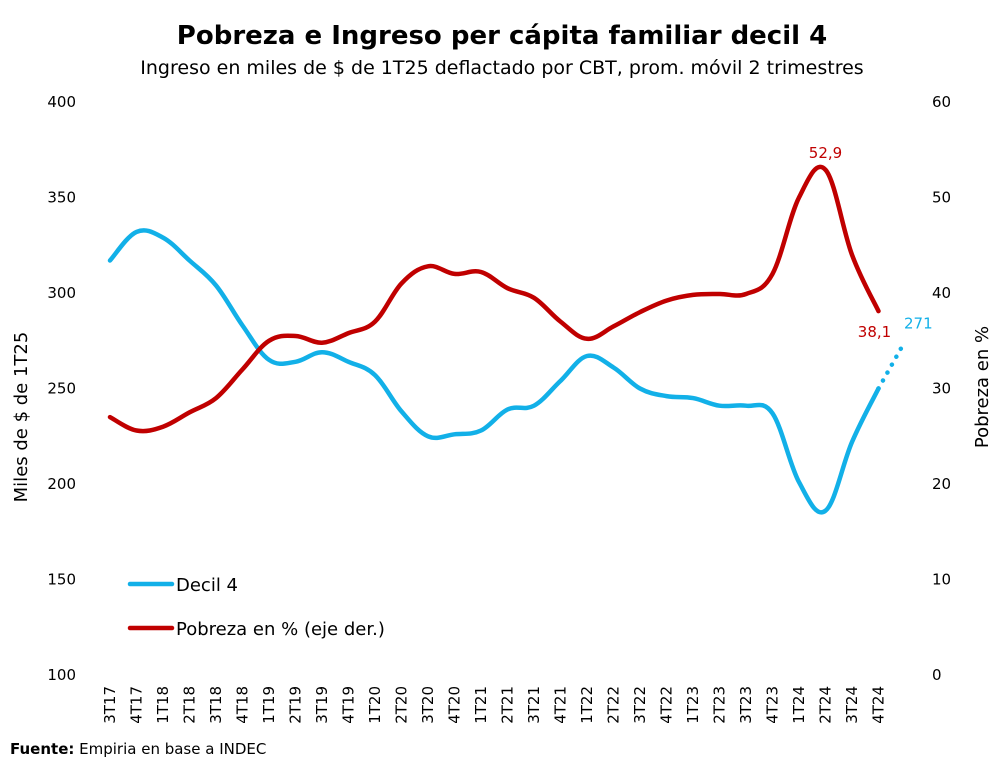 The height and width of the screenshot is (768, 1004). I want to click on legend-label-decil-4: Decil 4, so click(207, 585).